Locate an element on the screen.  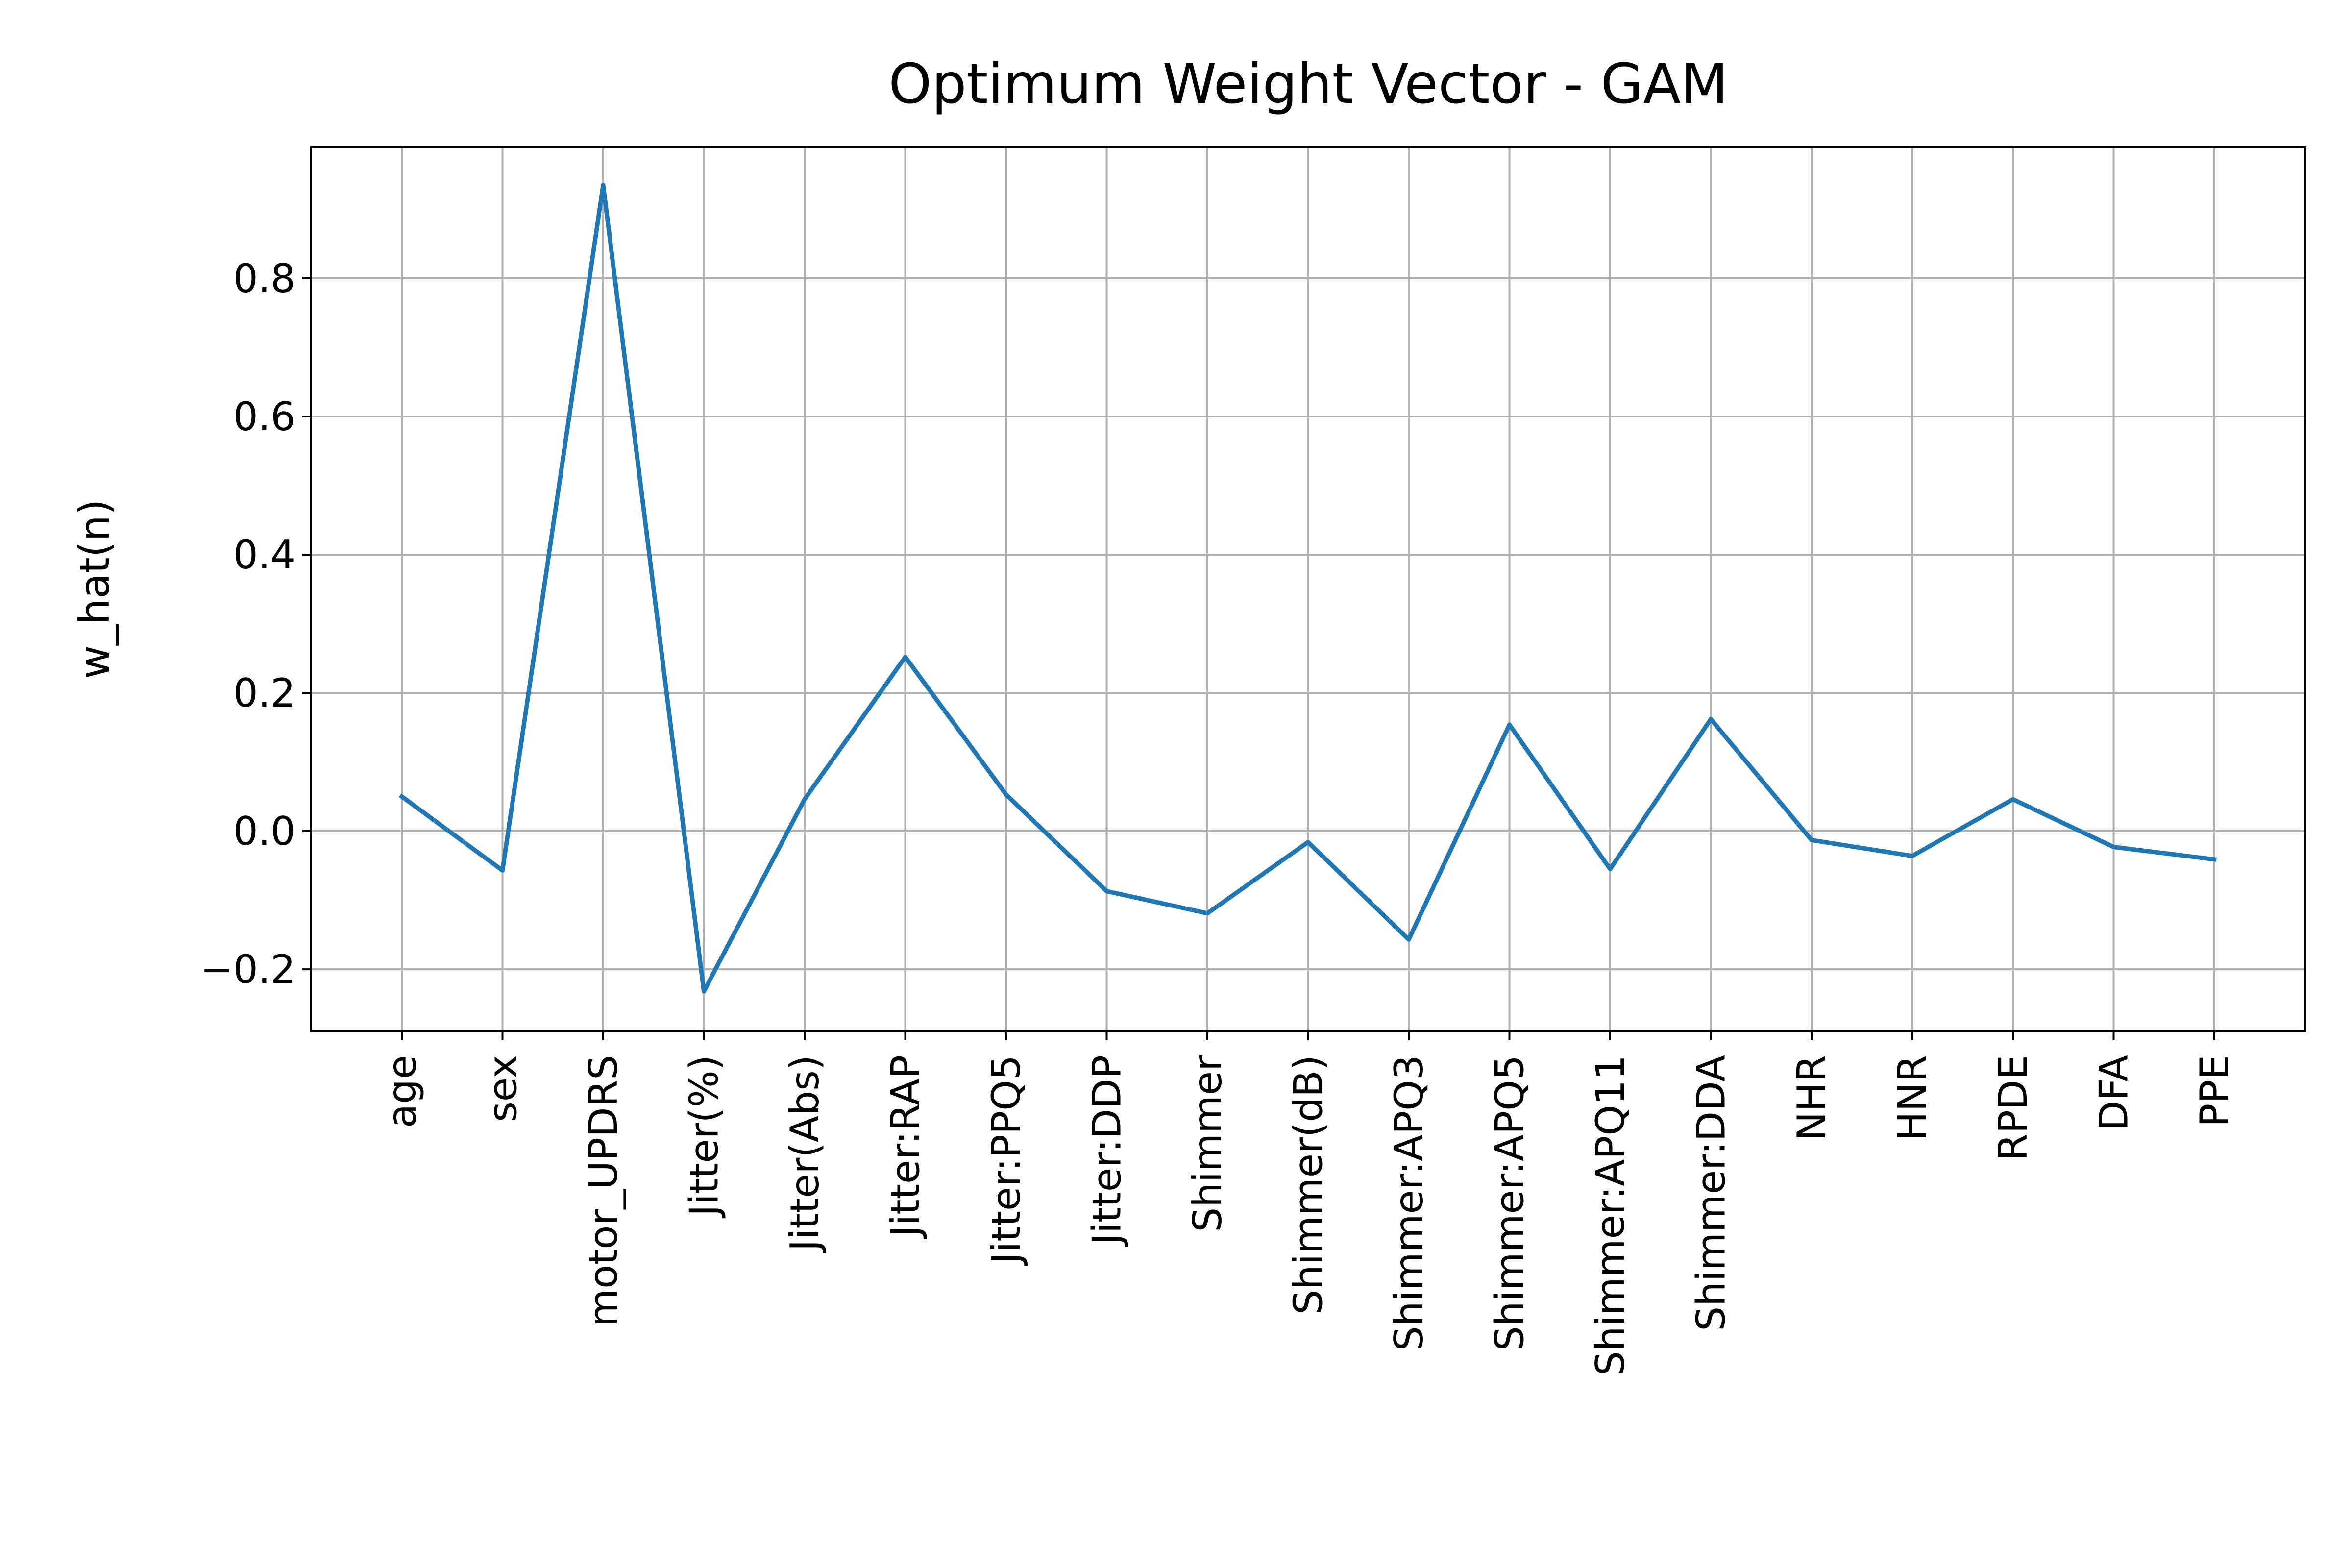
x-tick-label: Jitter(Abs) is located at coordinates (805, 1154).